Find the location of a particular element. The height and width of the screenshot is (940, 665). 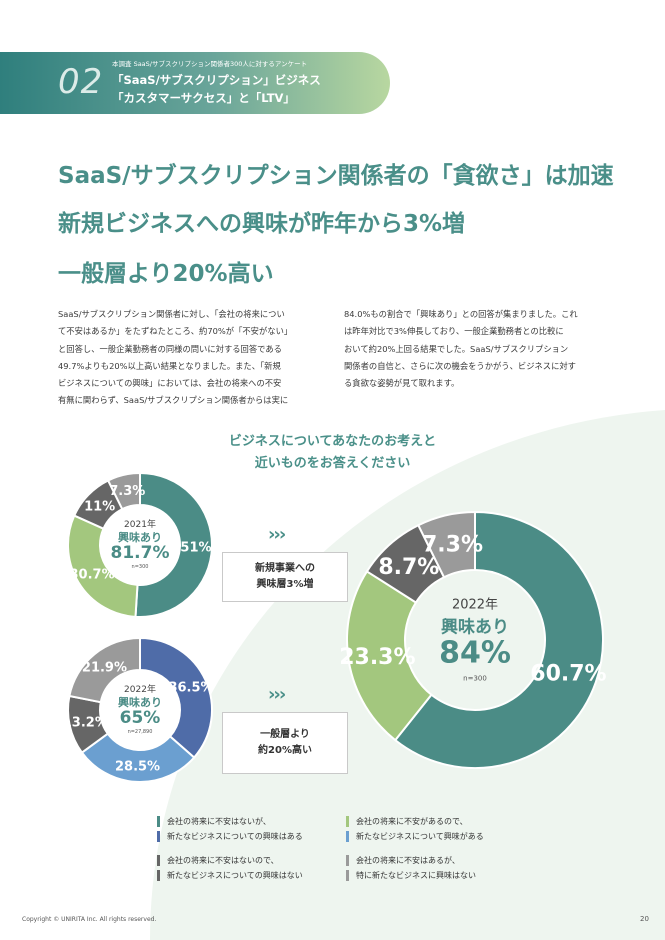

legend-label: 会社の将来に不安があるので、 is located at coordinates (412, 821).